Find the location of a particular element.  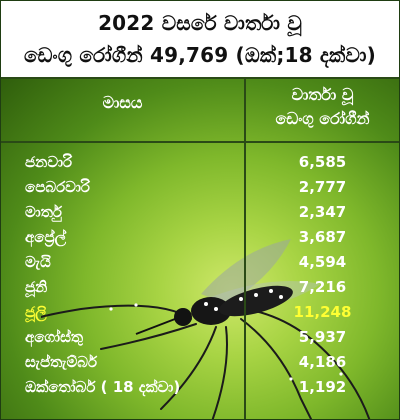

row-cases: 5,937 is located at coordinates (322, 337).